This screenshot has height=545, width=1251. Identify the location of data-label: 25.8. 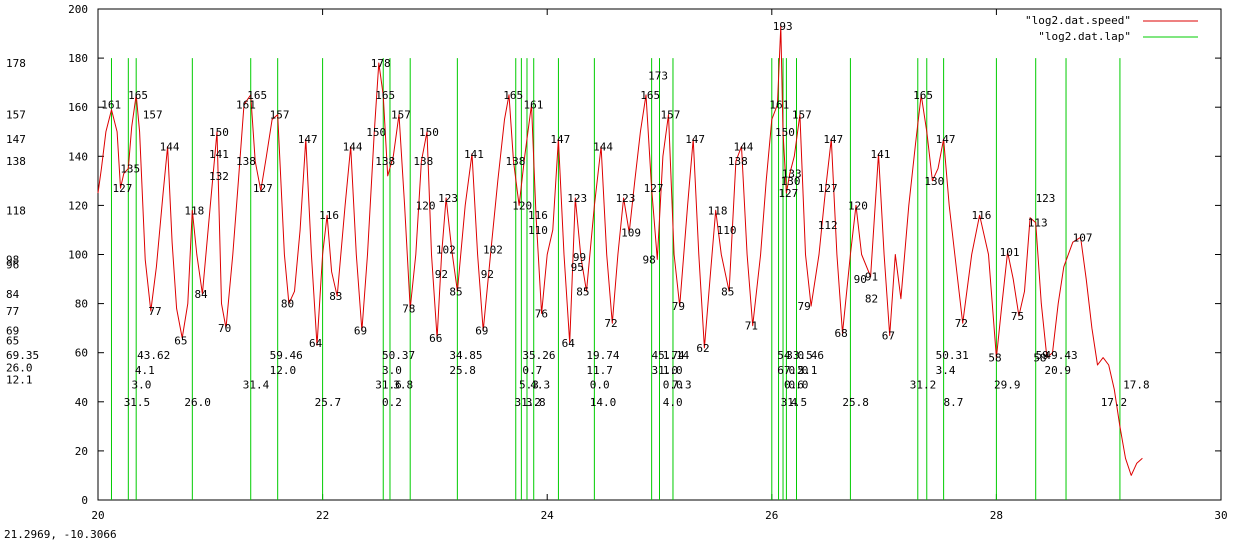
(462, 370).